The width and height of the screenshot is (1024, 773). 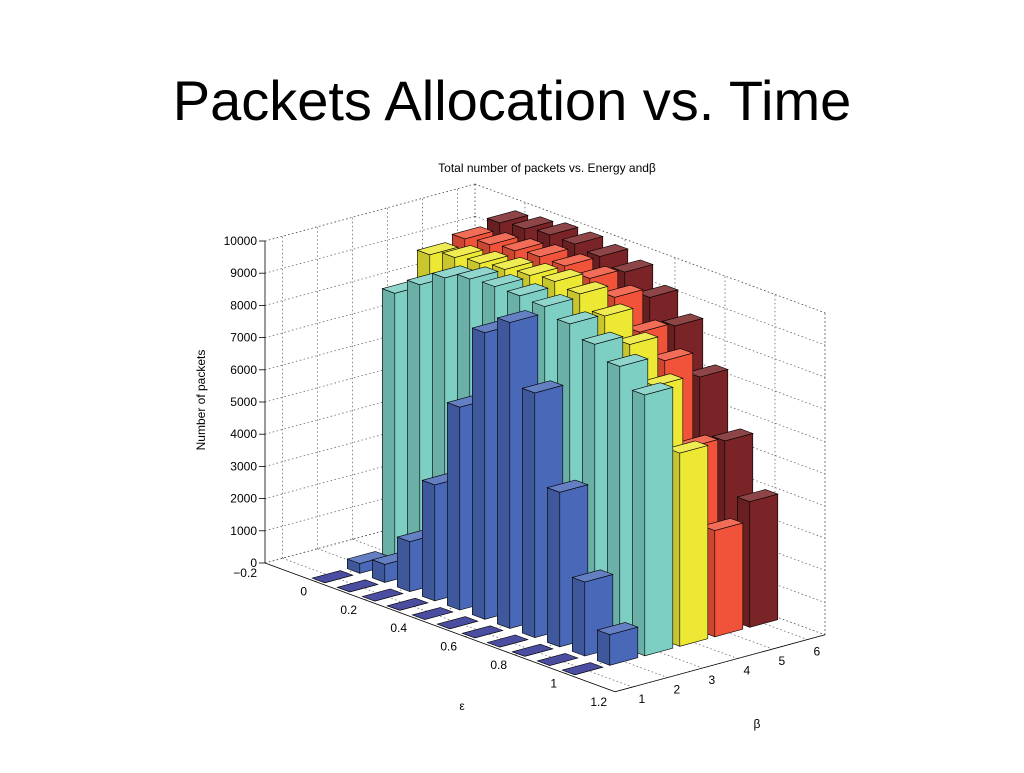 I want to click on x-tick-label: 0.6, so click(x=448, y=647).